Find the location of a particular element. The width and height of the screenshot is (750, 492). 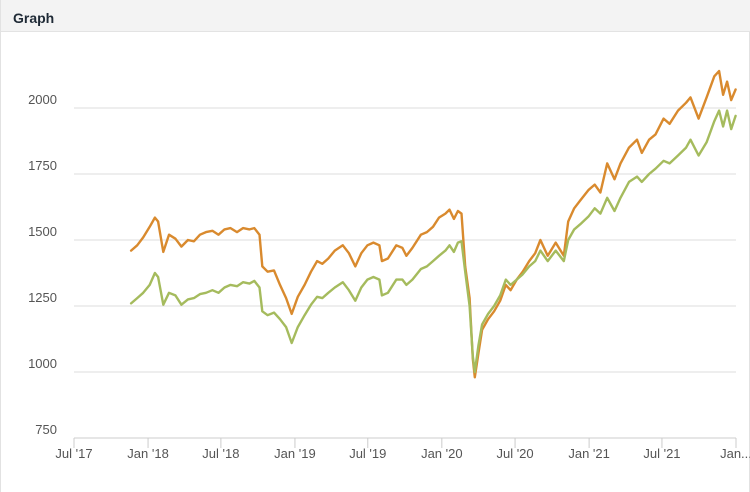

y-tick-label: 1000 is located at coordinates (42, 363).